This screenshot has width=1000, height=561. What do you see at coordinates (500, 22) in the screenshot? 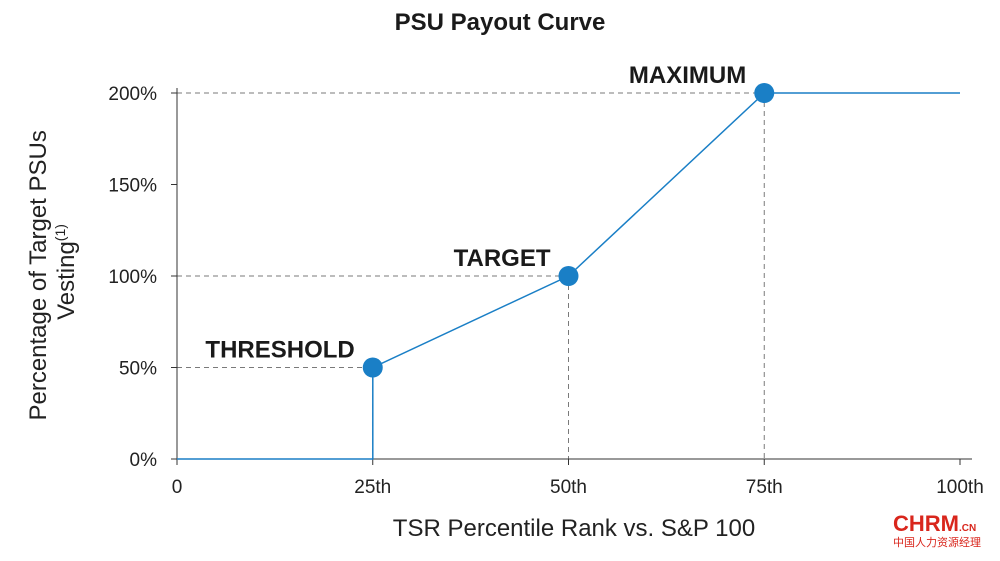
I see `chart-title: PSU Payout Curve` at bounding box center [500, 22].